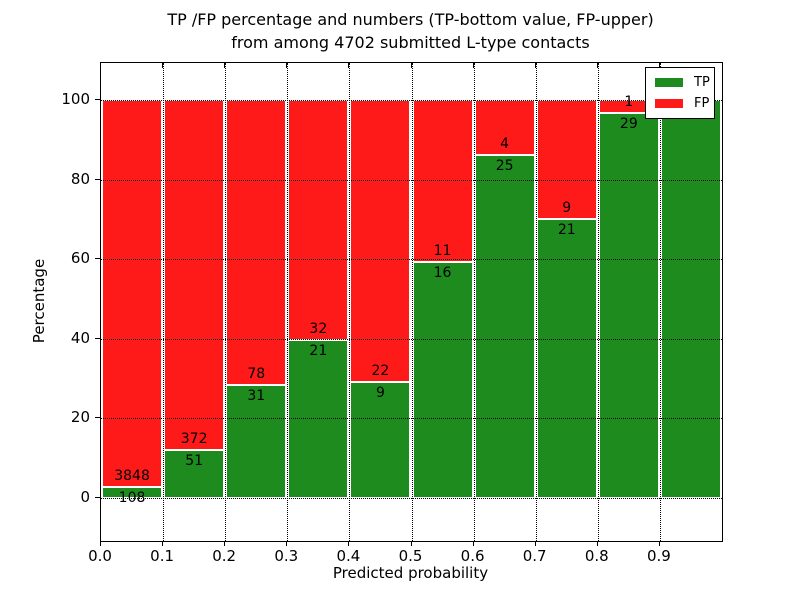  I want to click on legend-entry-fp: FP, so click(682, 103).